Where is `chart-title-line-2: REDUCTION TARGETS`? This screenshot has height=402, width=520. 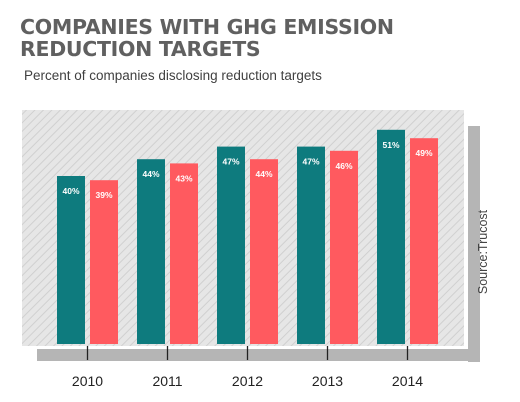 chart-title-line-2: REDUCTION TARGETS is located at coordinates (140, 49).